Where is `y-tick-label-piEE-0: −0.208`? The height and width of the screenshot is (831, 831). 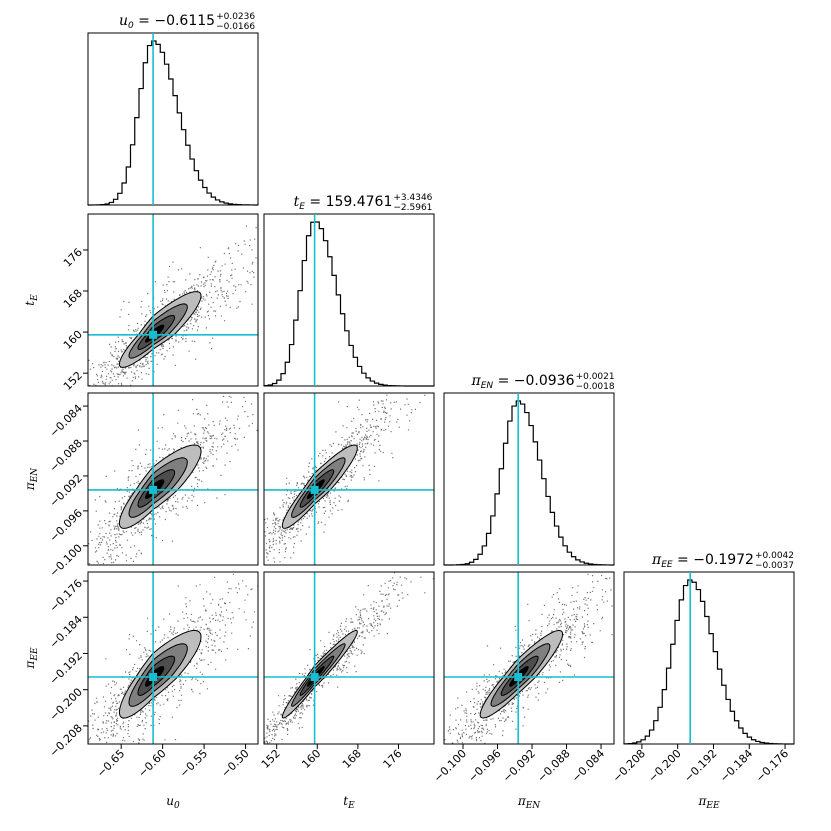 y-tick-label-piEE-0: −0.208 is located at coordinates (66, 741).